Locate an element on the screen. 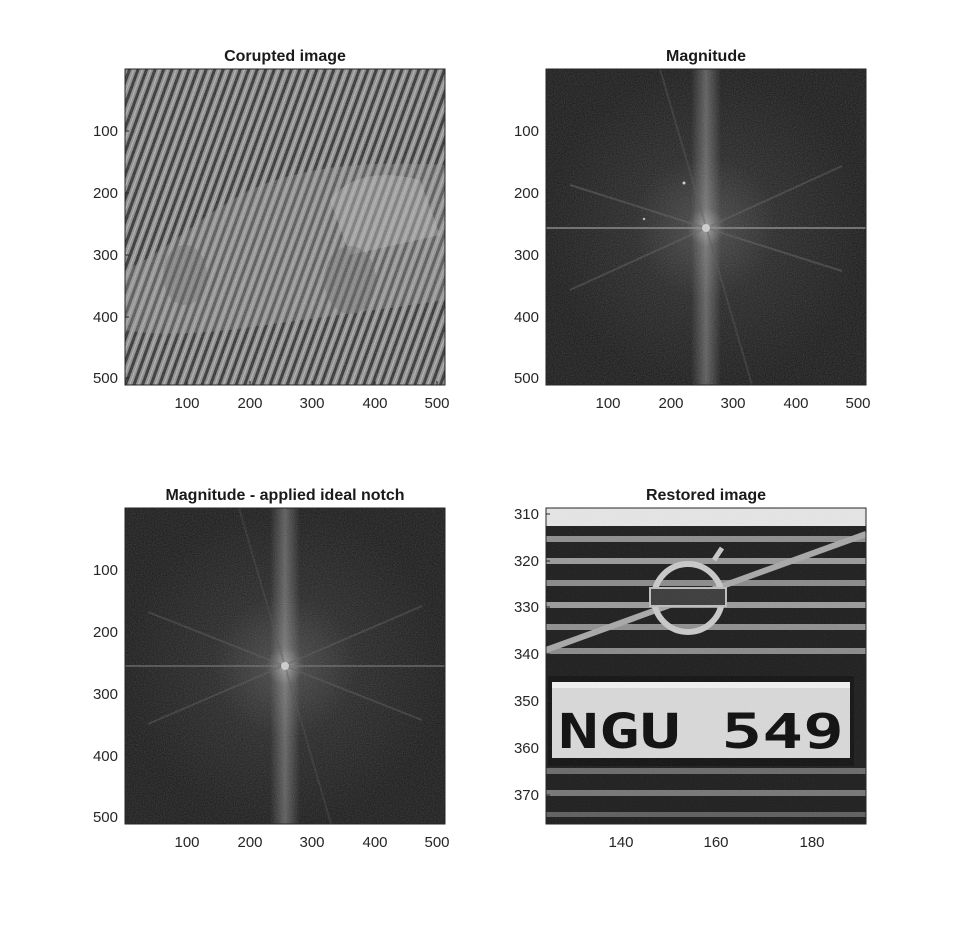 The height and width of the screenshot is (926, 958). y-tick-label: 320 is located at coordinates (526, 561).